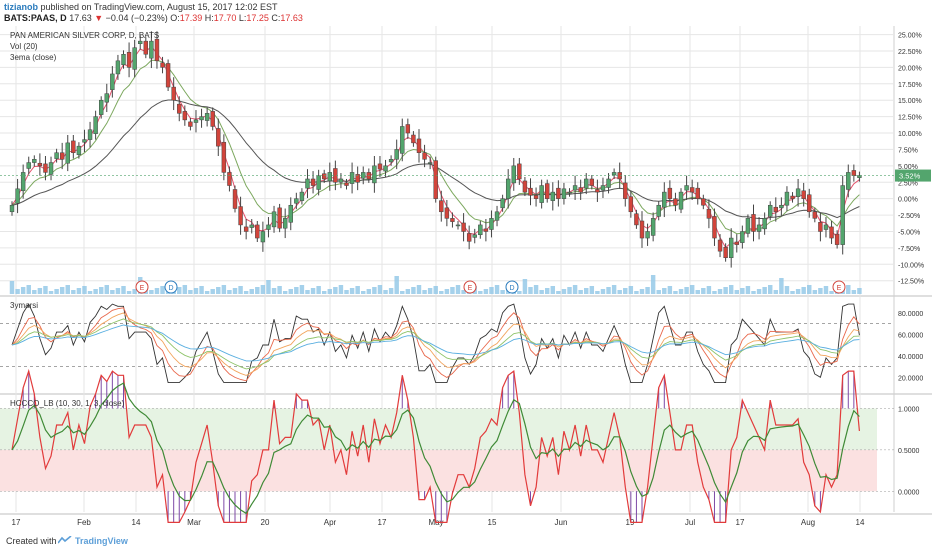 This screenshot has width=932, height=550. Describe the element at coordinates (99, 18) in the screenshot. I see `down-arrow-icon: ▼` at that location.